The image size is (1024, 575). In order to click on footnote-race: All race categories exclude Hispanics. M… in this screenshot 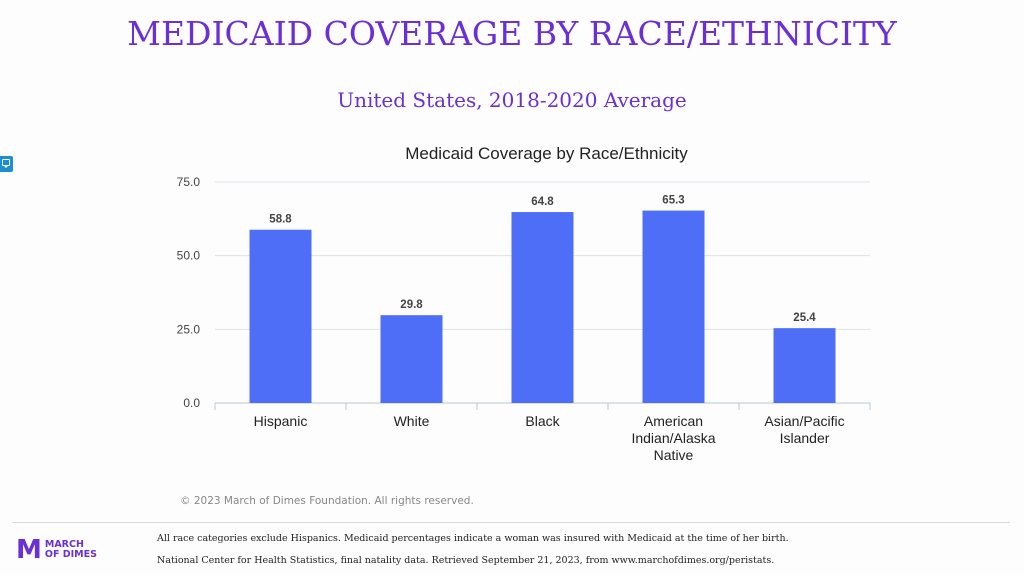, I will do `click(473, 538)`.